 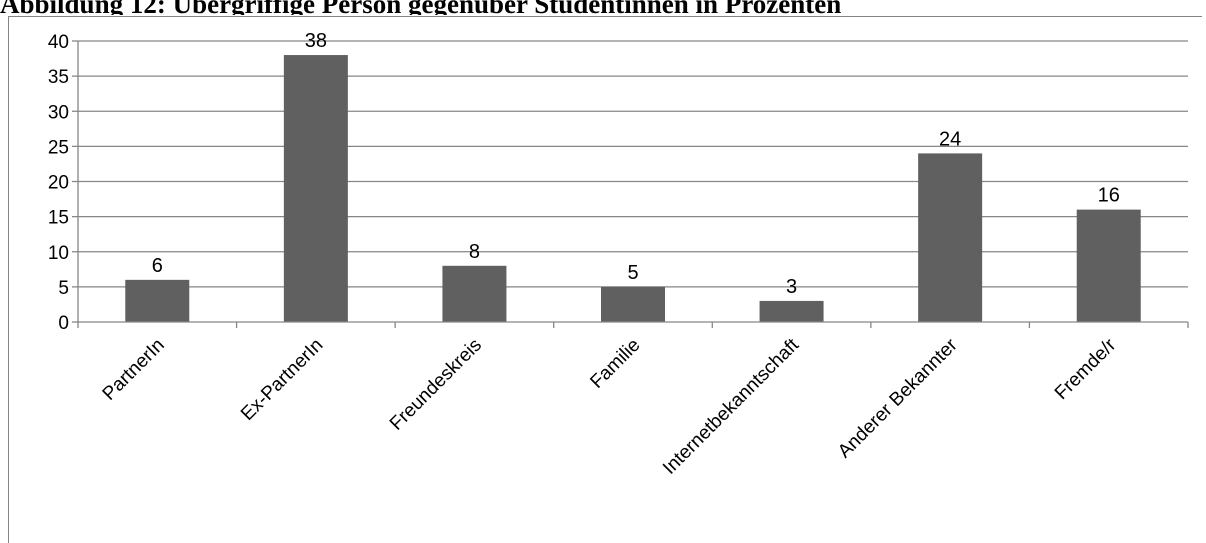 I want to click on y-tick-label: 10, so click(x=58, y=253).